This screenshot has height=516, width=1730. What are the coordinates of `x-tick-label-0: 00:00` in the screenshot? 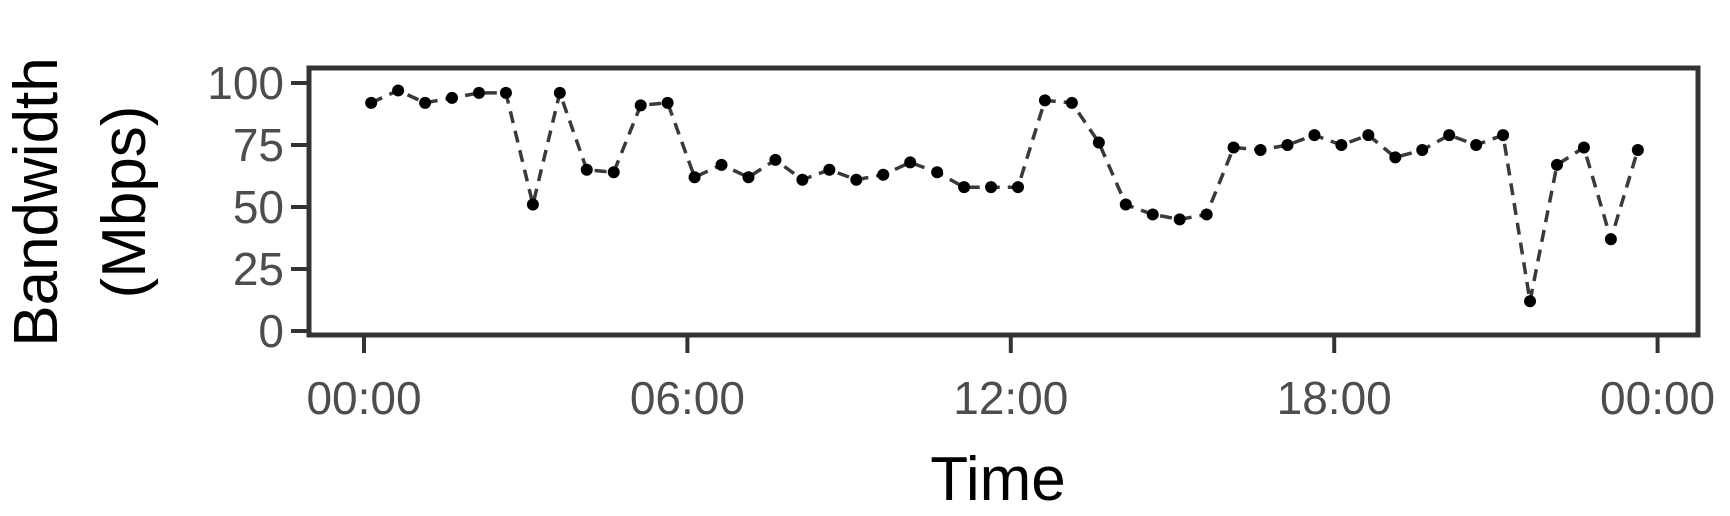 It's located at (363, 398).